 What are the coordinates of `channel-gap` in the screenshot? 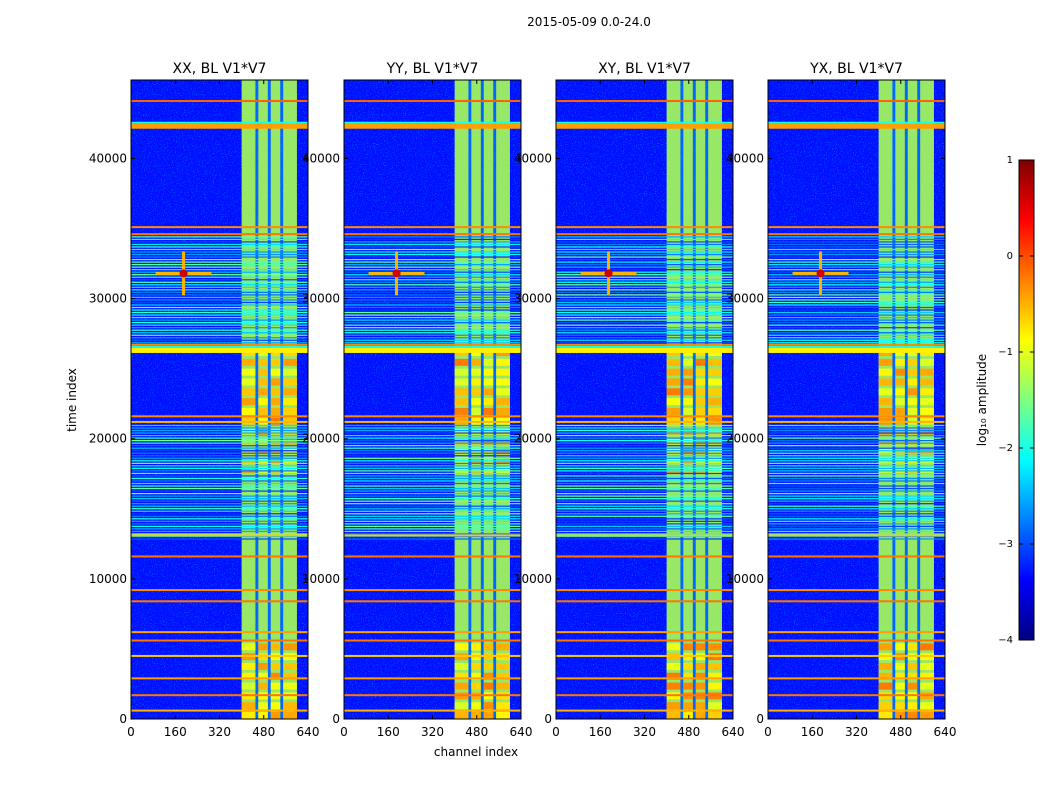 It's located at (694, 399).